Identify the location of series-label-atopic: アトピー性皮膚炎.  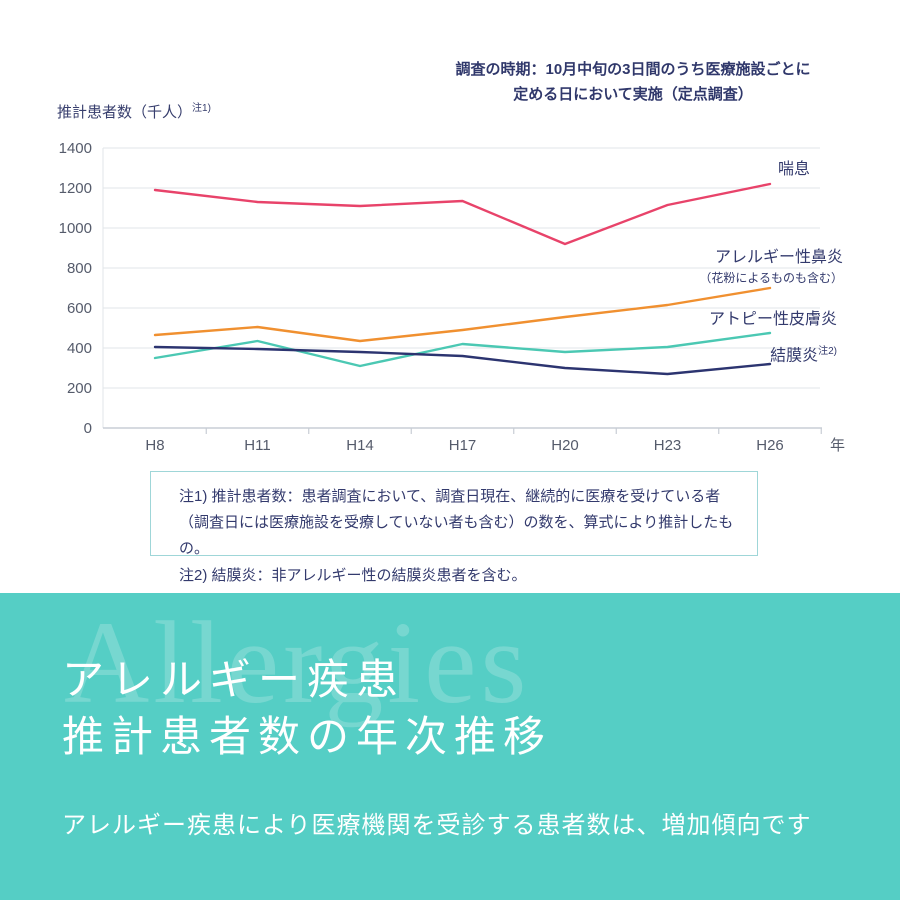
(772, 319).